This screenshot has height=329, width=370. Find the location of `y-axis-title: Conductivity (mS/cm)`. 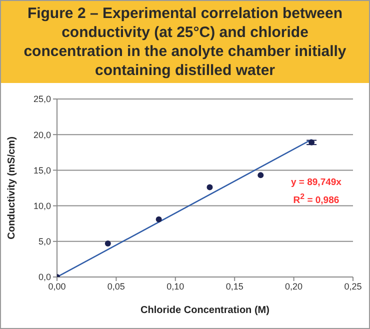

y-axis-title: Conductivity (mS/cm) is located at coordinates (12, 188).